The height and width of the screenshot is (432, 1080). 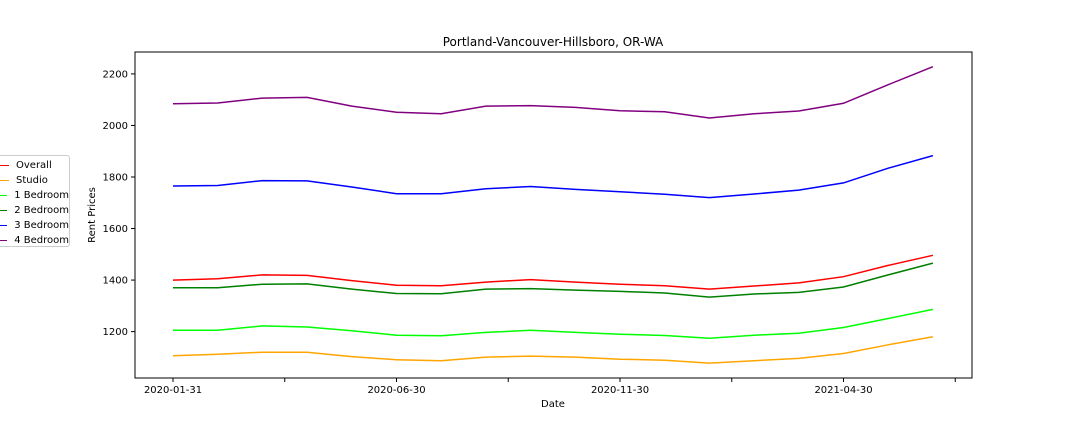 What do you see at coordinates (553, 176) in the screenshot?
I see `series-line-3-bedroom` at bounding box center [553, 176].